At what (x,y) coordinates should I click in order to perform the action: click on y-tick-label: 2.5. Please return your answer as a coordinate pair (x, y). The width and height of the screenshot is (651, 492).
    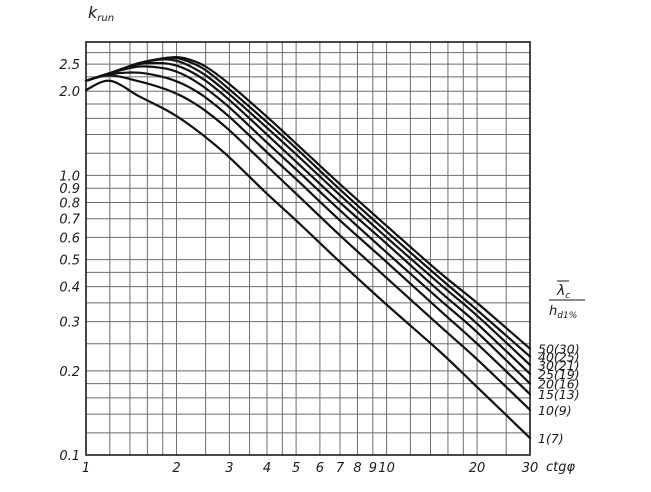
    Looking at the image, I should click on (69, 65).